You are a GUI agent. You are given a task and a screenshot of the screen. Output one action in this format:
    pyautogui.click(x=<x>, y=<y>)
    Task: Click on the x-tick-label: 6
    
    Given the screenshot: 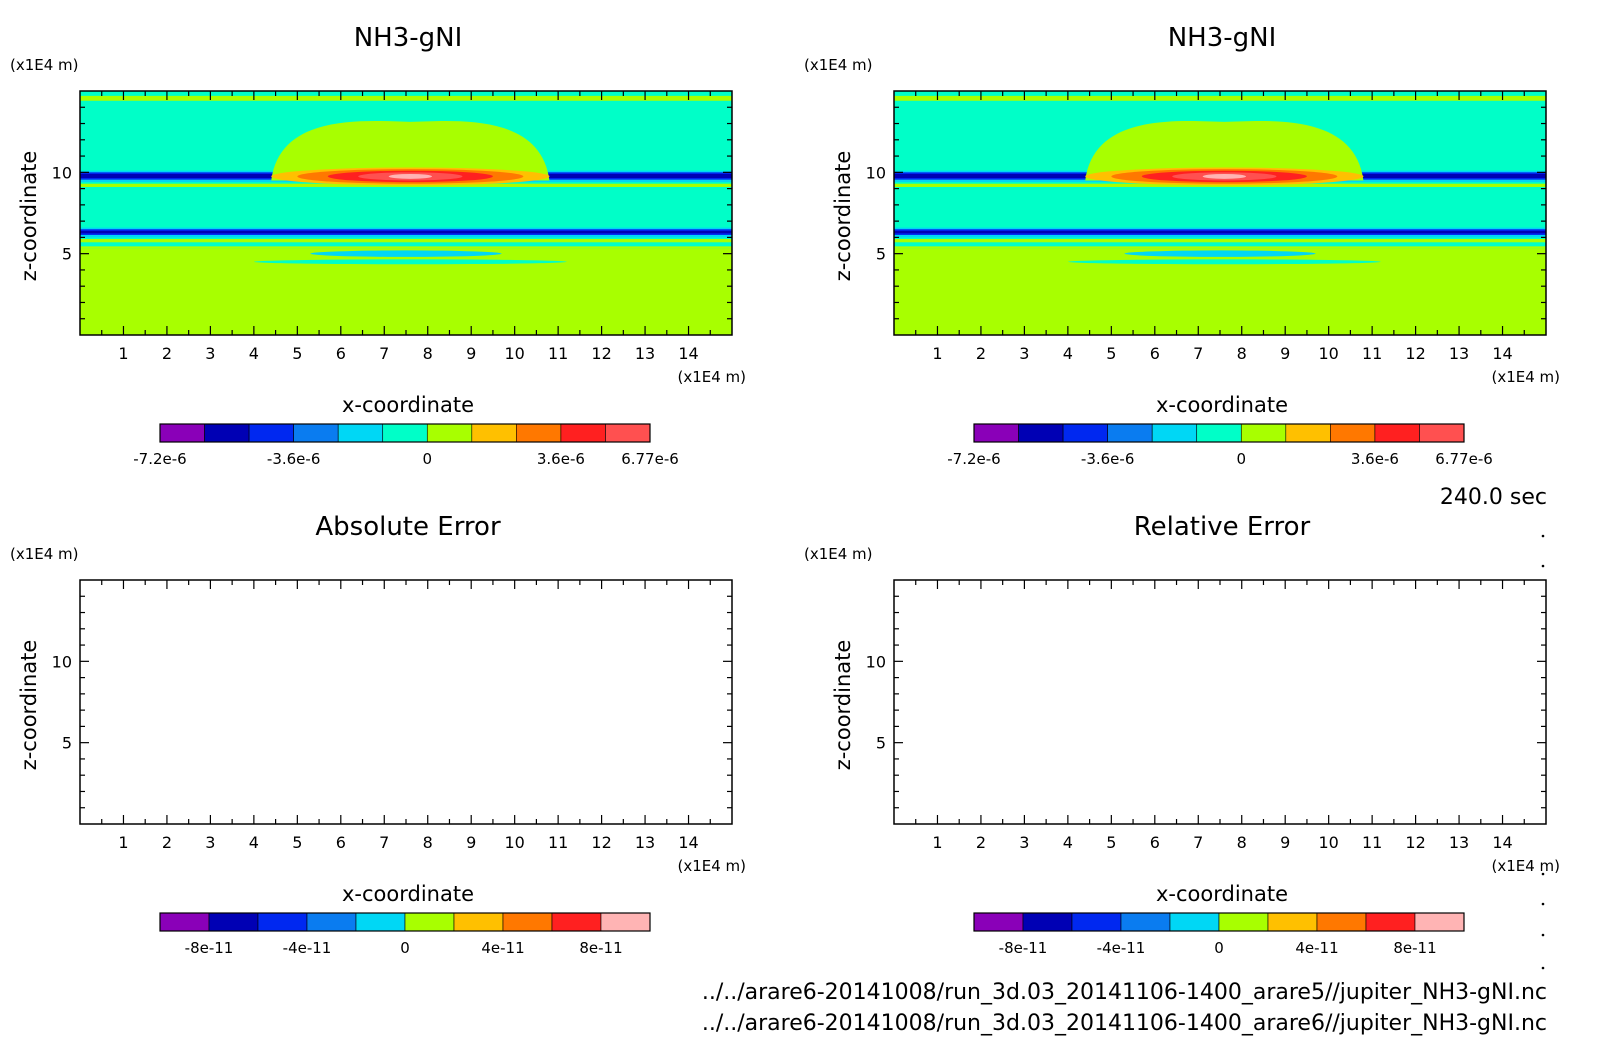 What is the action you would take?
    pyautogui.click(x=1155, y=842)
    